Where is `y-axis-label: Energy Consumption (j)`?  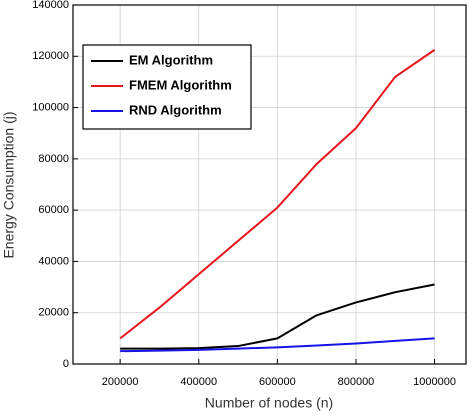
y-axis-label: Energy Consumption (j) is located at coordinates (9, 184).